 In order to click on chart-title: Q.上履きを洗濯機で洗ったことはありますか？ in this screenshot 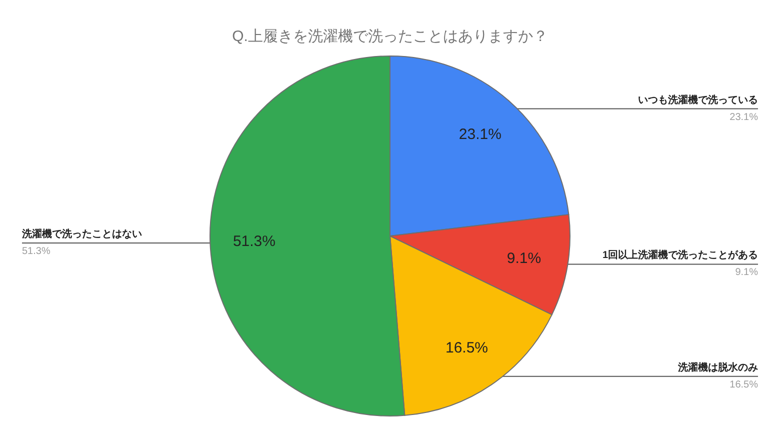, I will do `click(390, 36)`.